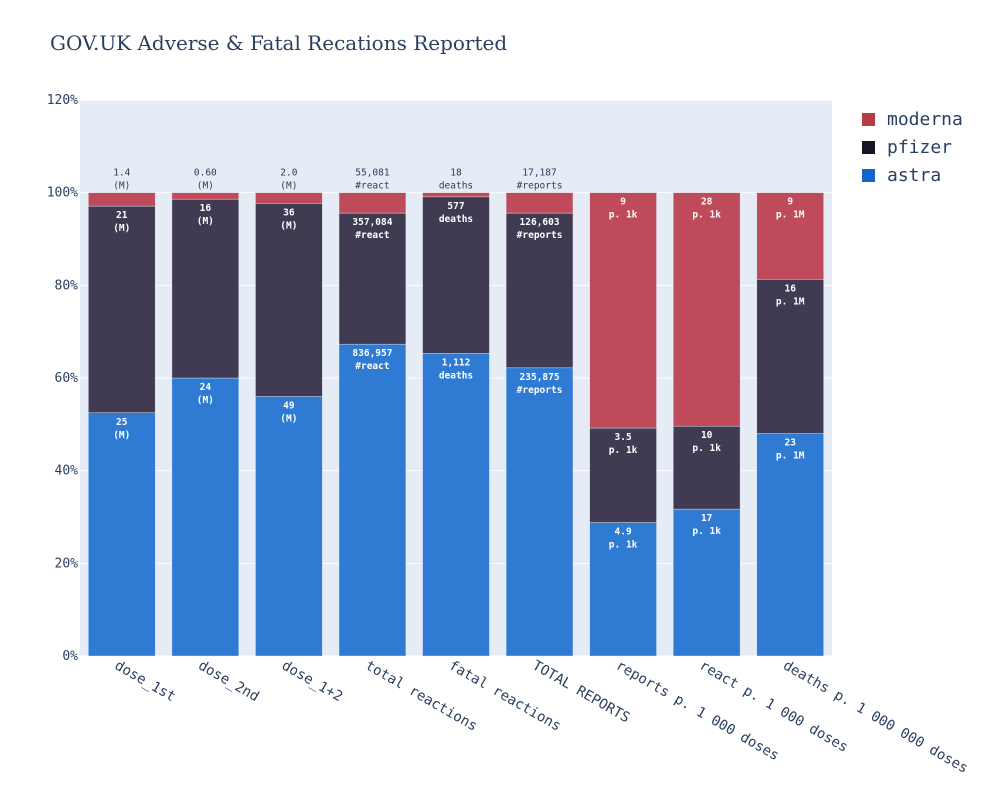  I want to click on data-label: 49, so click(289, 406).